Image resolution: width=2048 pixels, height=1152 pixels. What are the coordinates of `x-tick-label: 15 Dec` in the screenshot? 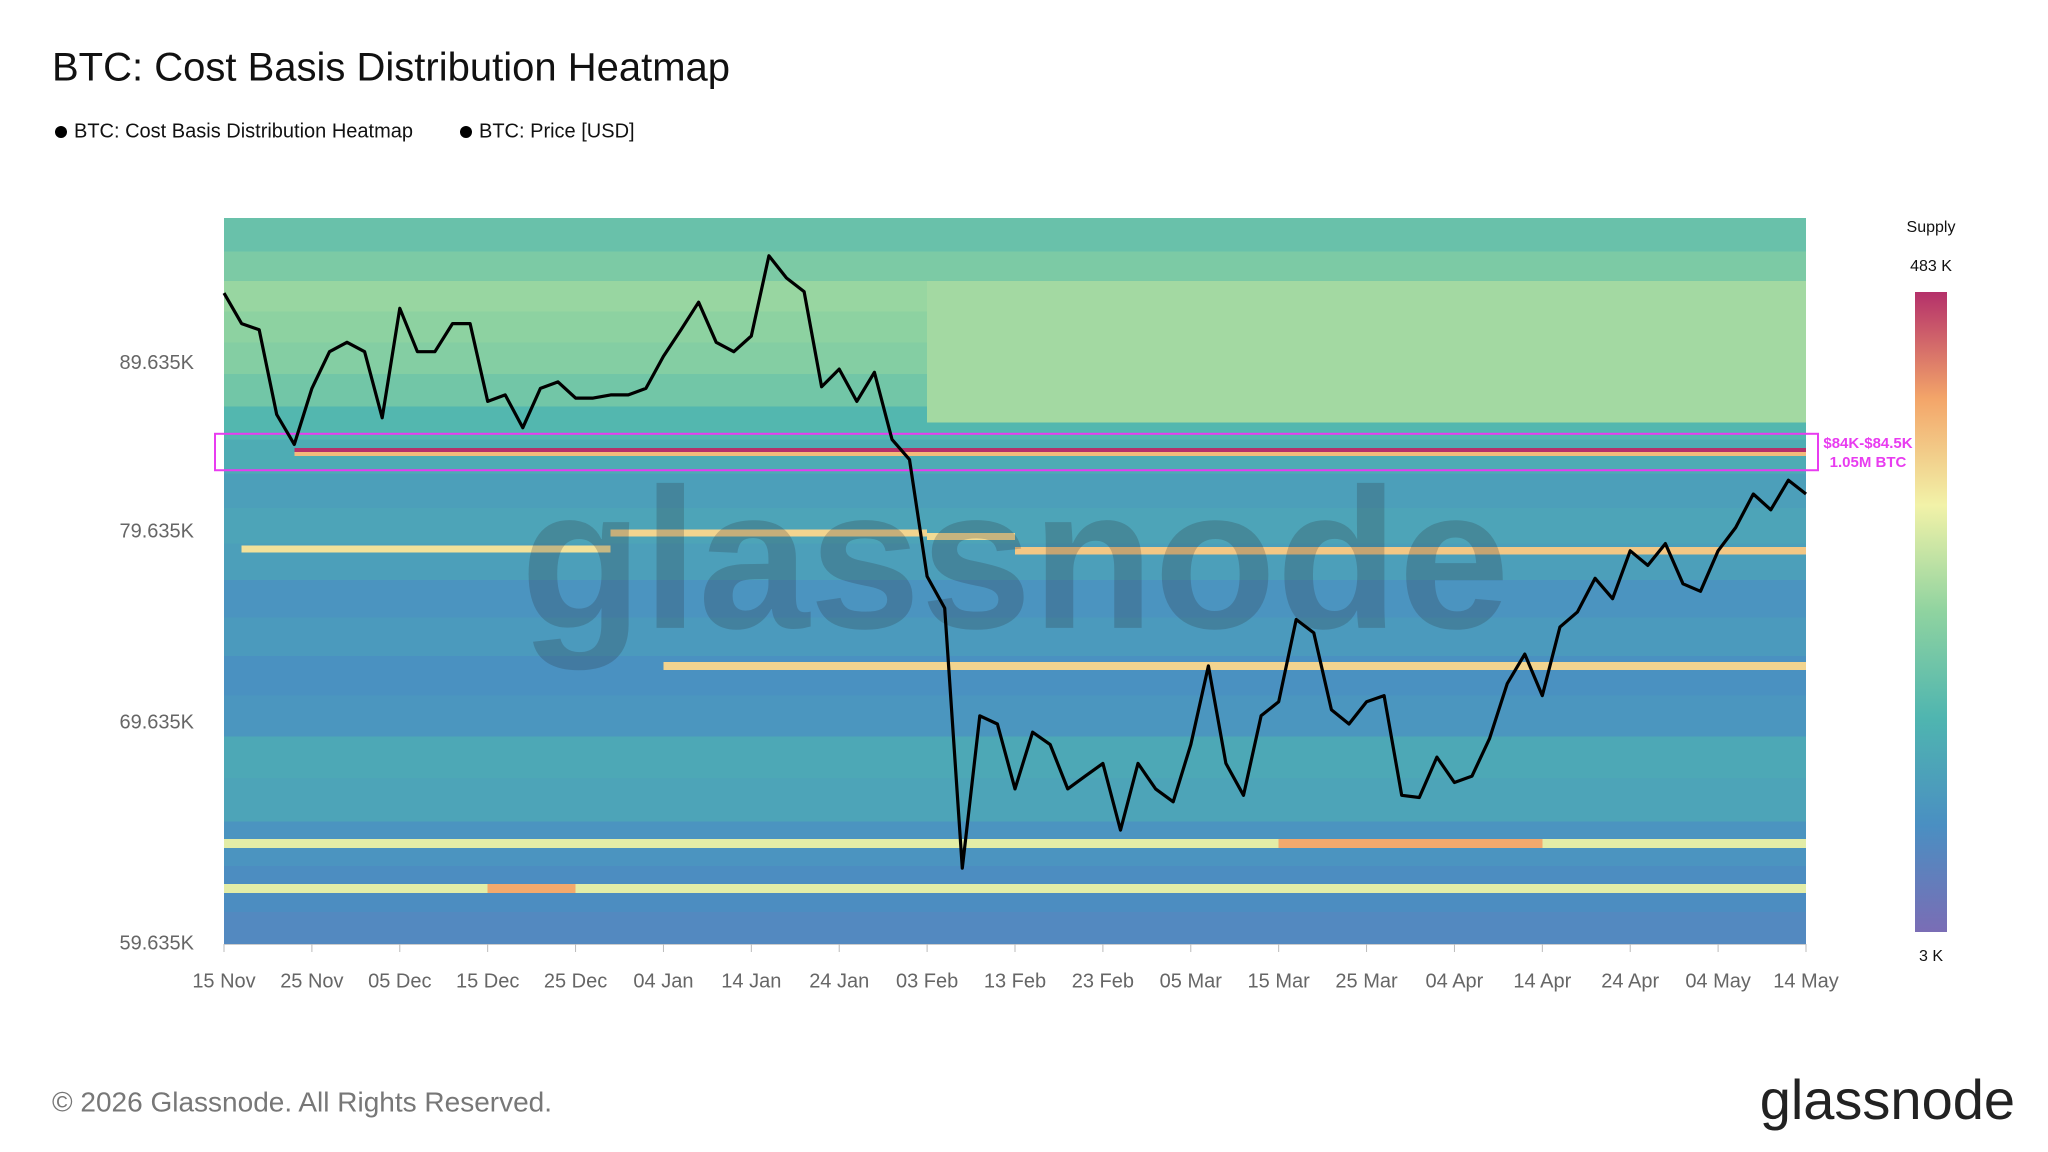 It's located at (487, 981).